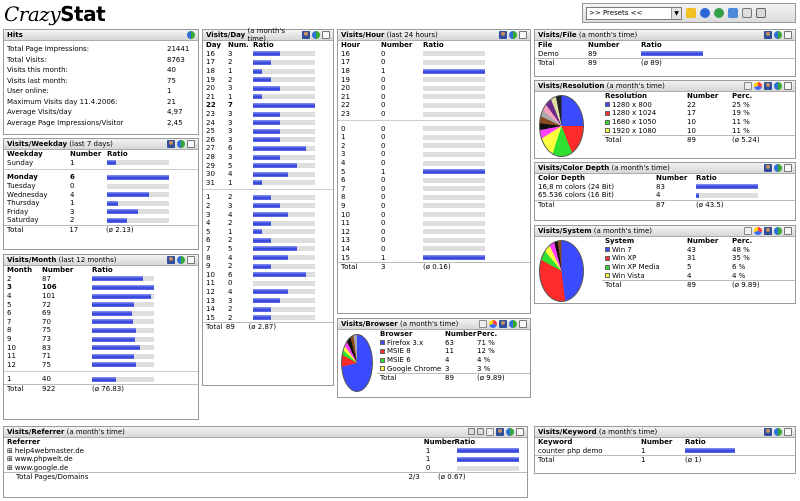  I want to click on cell: Resolution, so click(626, 96).